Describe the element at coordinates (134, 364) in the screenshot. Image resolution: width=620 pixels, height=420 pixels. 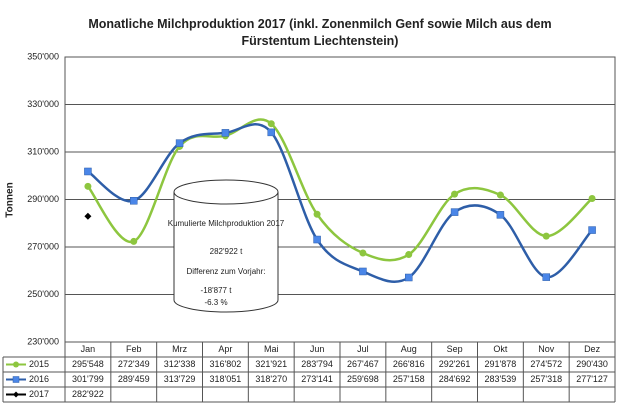
I see `table-value: 272'349` at that location.